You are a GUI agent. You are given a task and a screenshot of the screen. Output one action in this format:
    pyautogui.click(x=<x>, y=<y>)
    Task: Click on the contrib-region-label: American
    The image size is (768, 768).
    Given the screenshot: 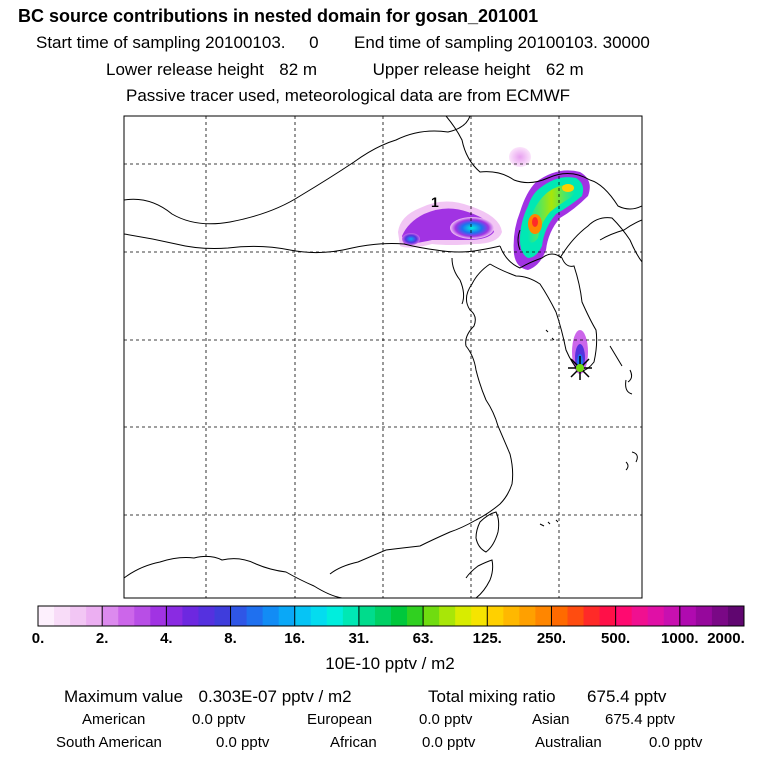 What is the action you would take?
    pyautogui.click(x=114, y=719)
    